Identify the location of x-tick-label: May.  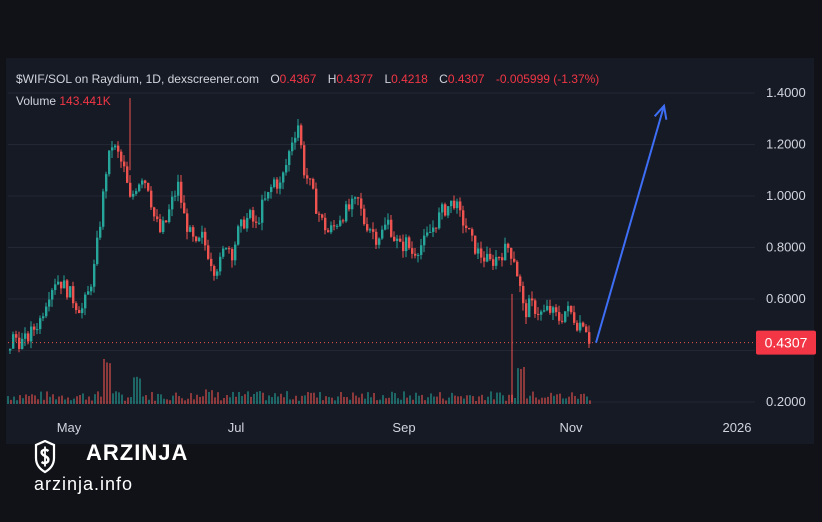
(69, 427).